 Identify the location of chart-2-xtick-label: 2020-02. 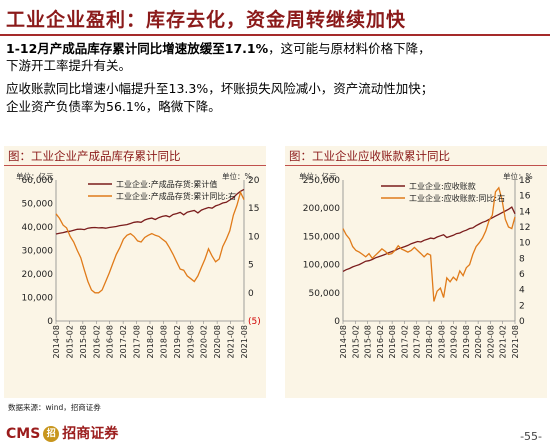
(478, 341).